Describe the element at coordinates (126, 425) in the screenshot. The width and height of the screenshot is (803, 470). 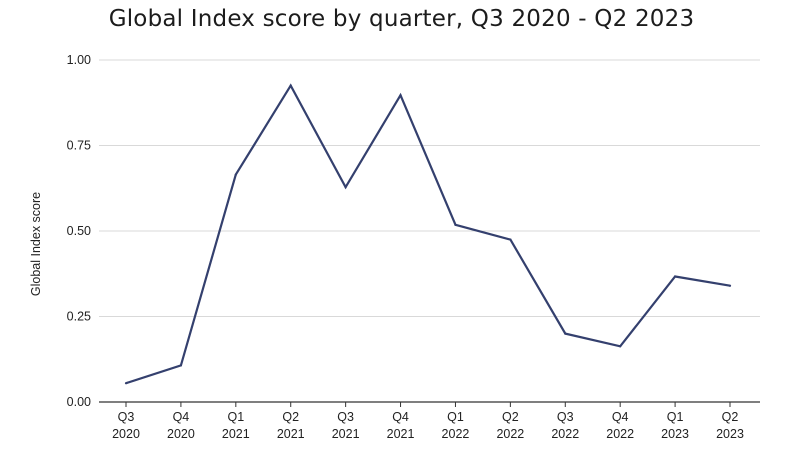
I see `x-tick-label: Q3 2020` at that location.